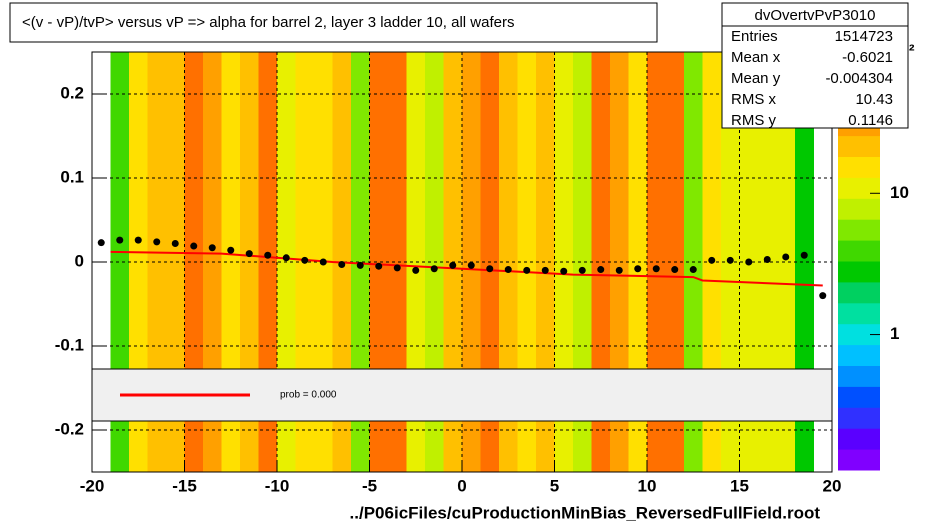 This screenshot has height=532, width=926. I want to click on x-tick-label: -20, so click(92, 485).